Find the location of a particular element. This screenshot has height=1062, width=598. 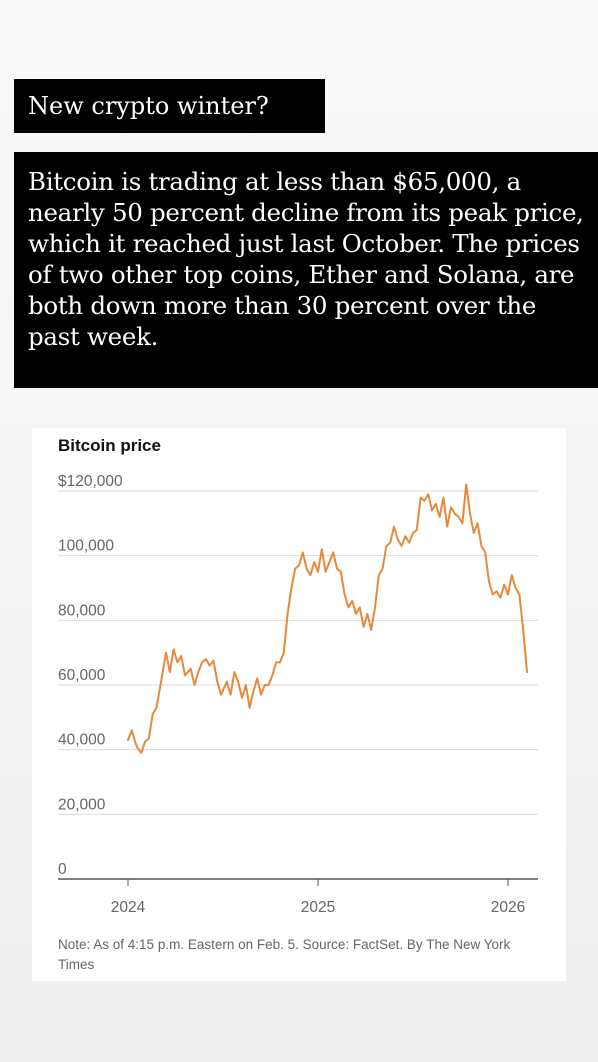

headline-box: New crypto winter? is located at coordinates (169, 106).